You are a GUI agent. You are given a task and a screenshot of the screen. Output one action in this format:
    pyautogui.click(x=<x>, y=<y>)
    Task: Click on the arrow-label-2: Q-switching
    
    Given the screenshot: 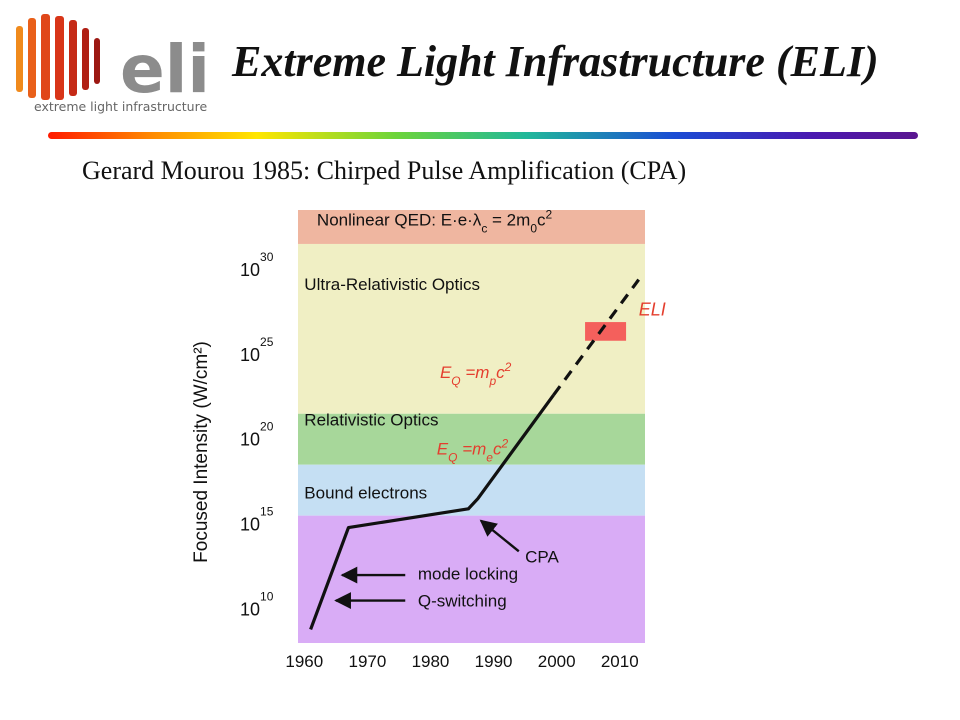 What is the action you would take?
    pyautogui.click(x=462, y=601)
    